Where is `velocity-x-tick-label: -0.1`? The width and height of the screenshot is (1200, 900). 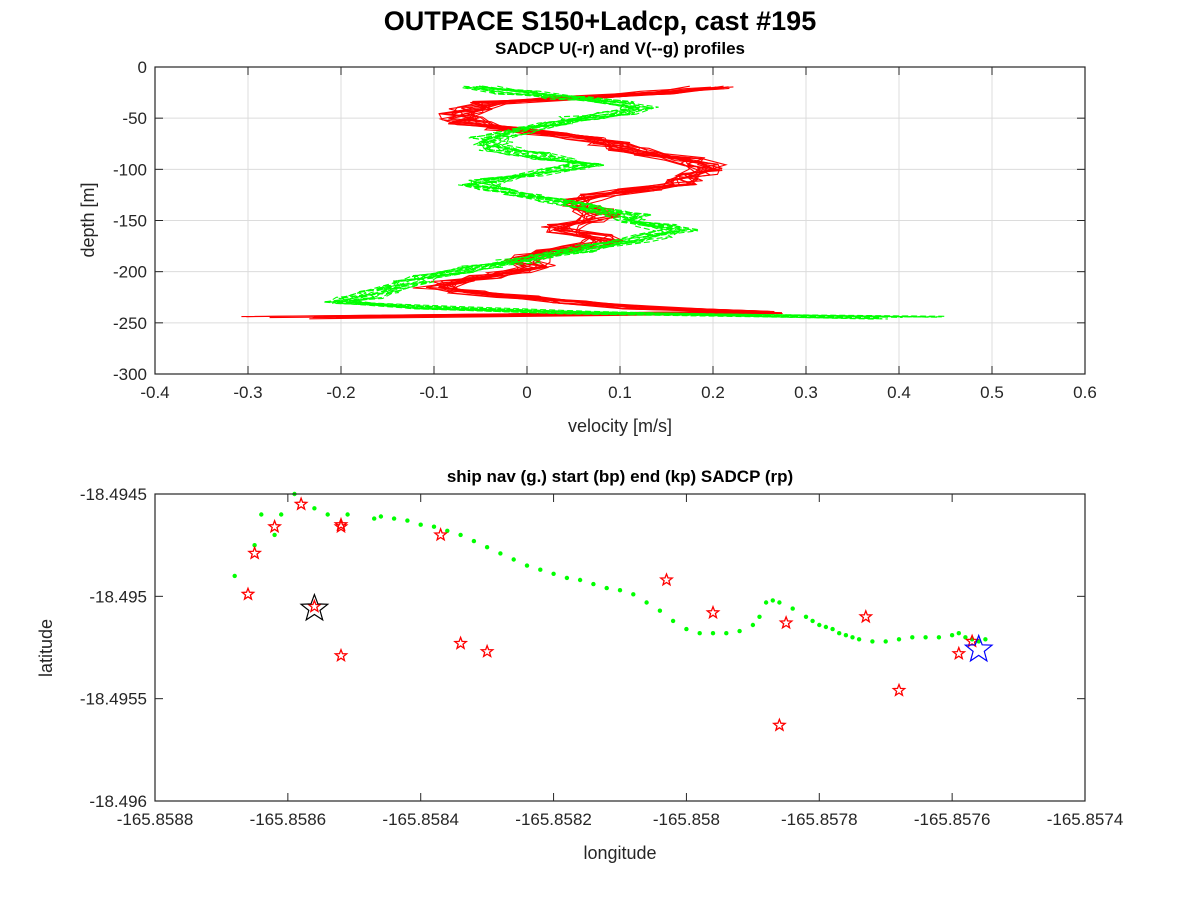 velocity-x-tick-label: -0.1 is located at coordinates (433, 392).